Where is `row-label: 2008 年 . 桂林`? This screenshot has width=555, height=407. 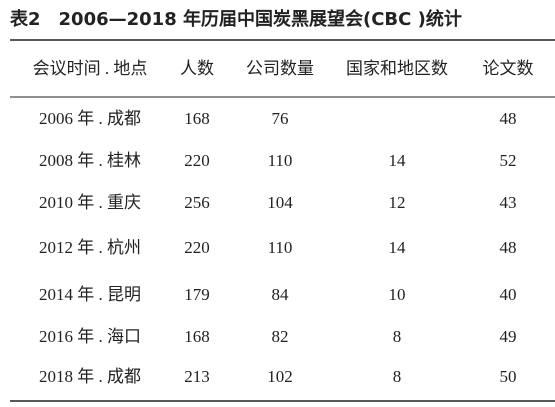 row-label: 2008 年 . 桂林 is located at coordinates (90, 160).